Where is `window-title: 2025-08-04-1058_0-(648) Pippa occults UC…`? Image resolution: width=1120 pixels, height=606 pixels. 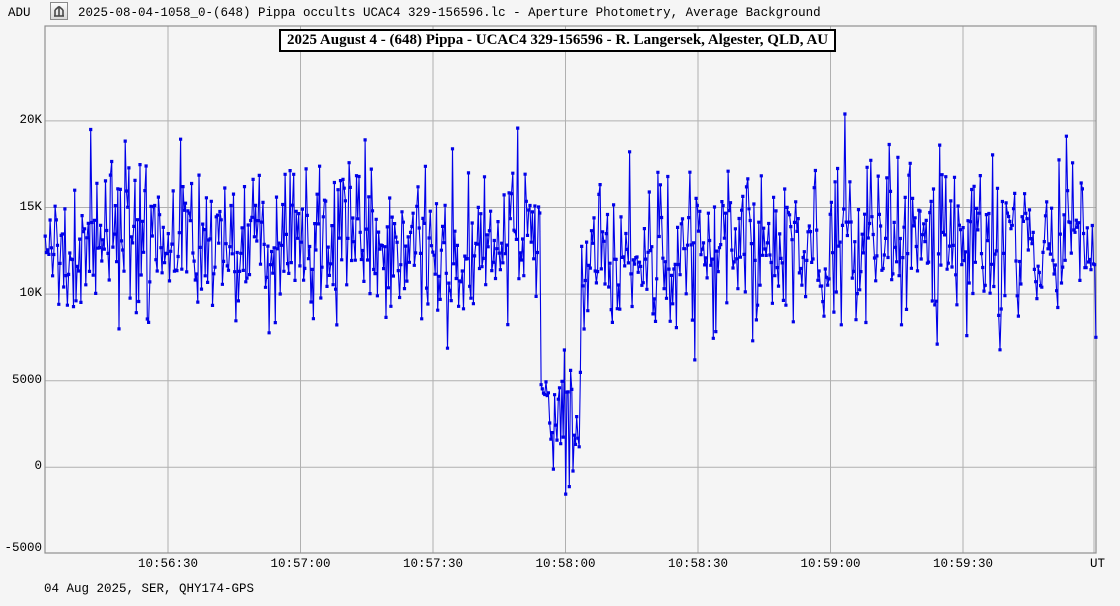 window-title: 2025-08-04-1058_0-(648) Pippa occults UC… is located at coordinates (449, 13).